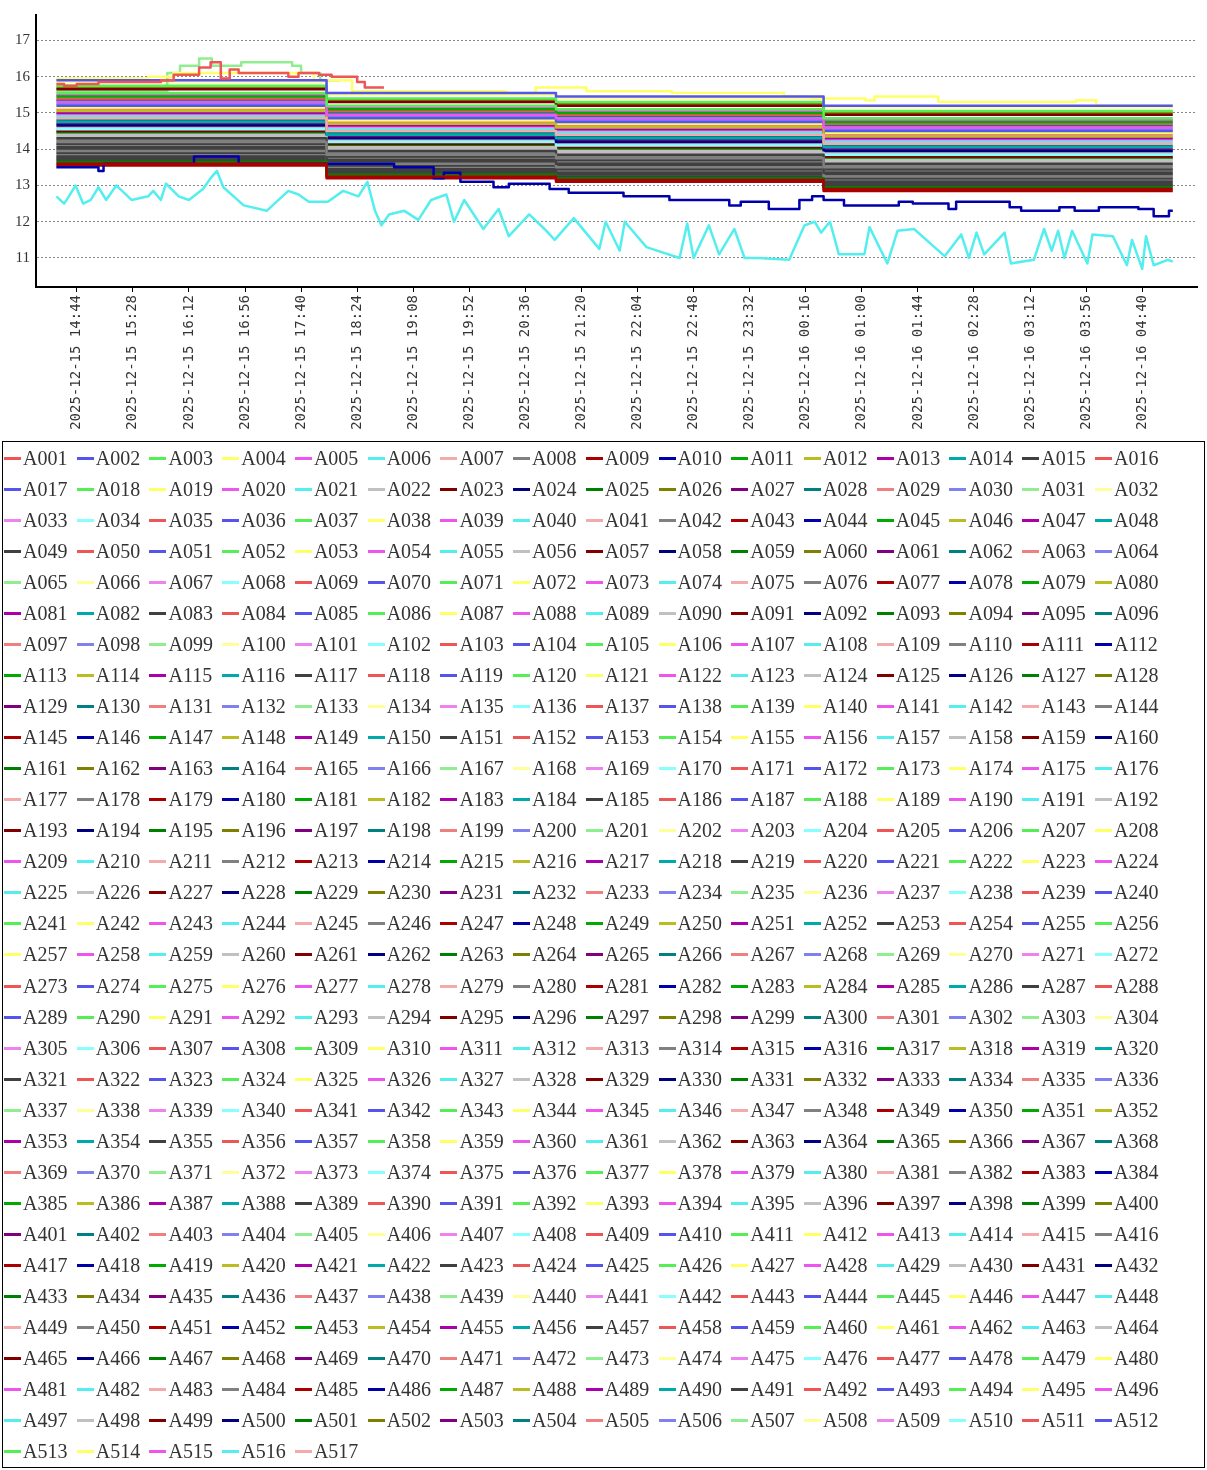 The height and width of the screenshot is (1470, 1207). Describe the element at coordinates (990, 769) in the screenshot. I see `legend-label: A174` at that location.